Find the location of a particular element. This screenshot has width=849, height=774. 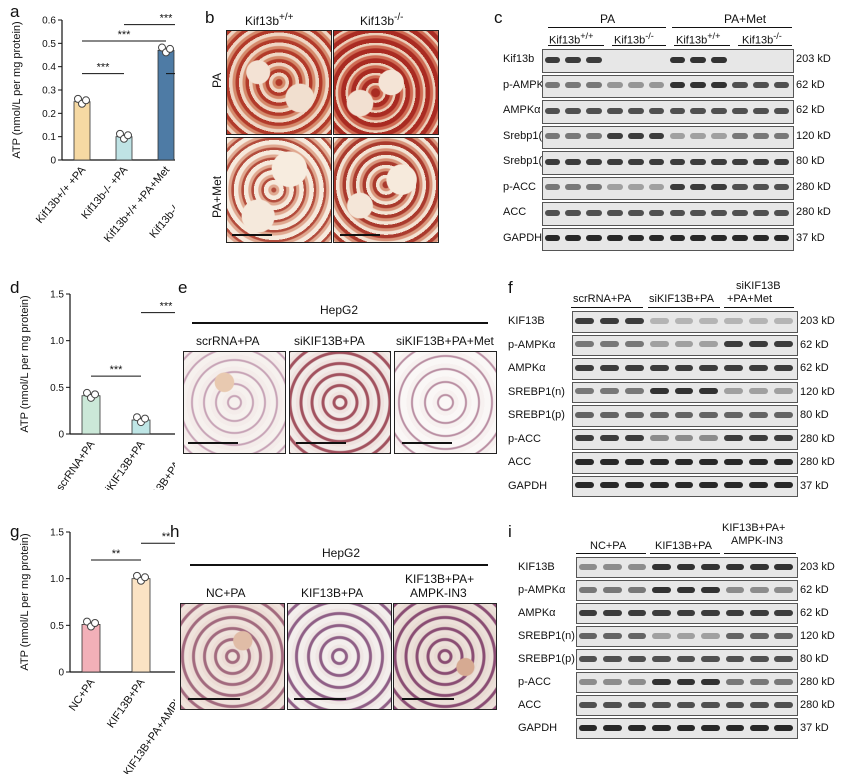

oil-red-image-sikif13b-pa is located at coordinates (340, 402).